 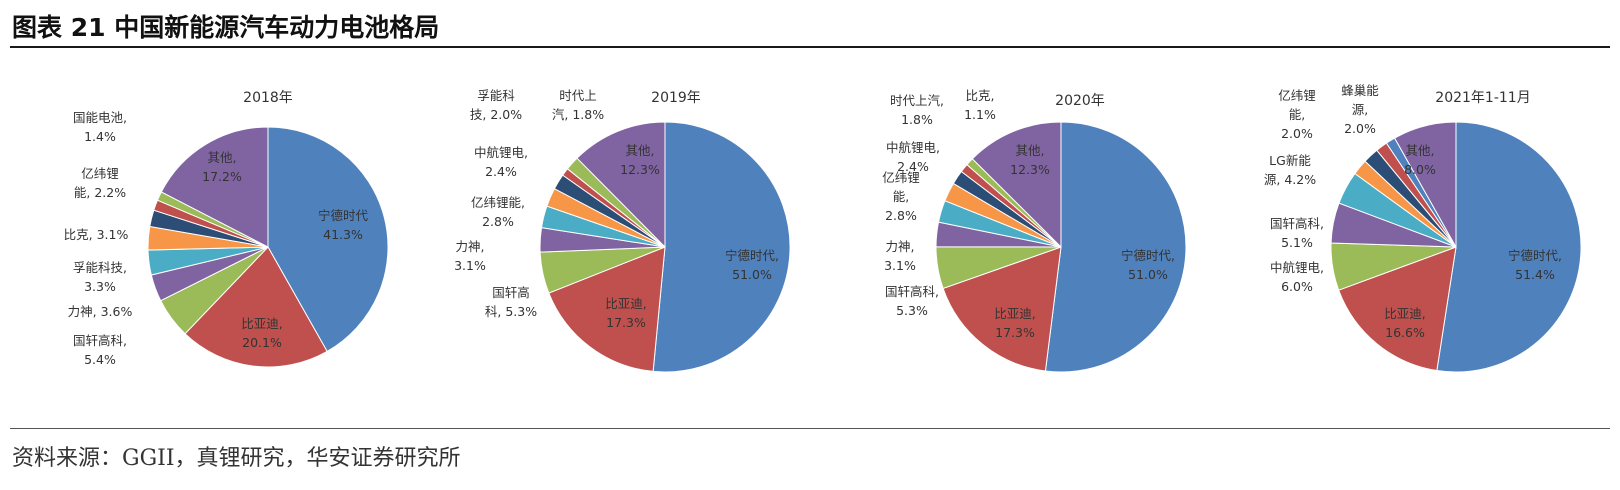 I want to click on slice-label-3-1: 宁德时代, 51.0%, so click(x=1148, y=265).